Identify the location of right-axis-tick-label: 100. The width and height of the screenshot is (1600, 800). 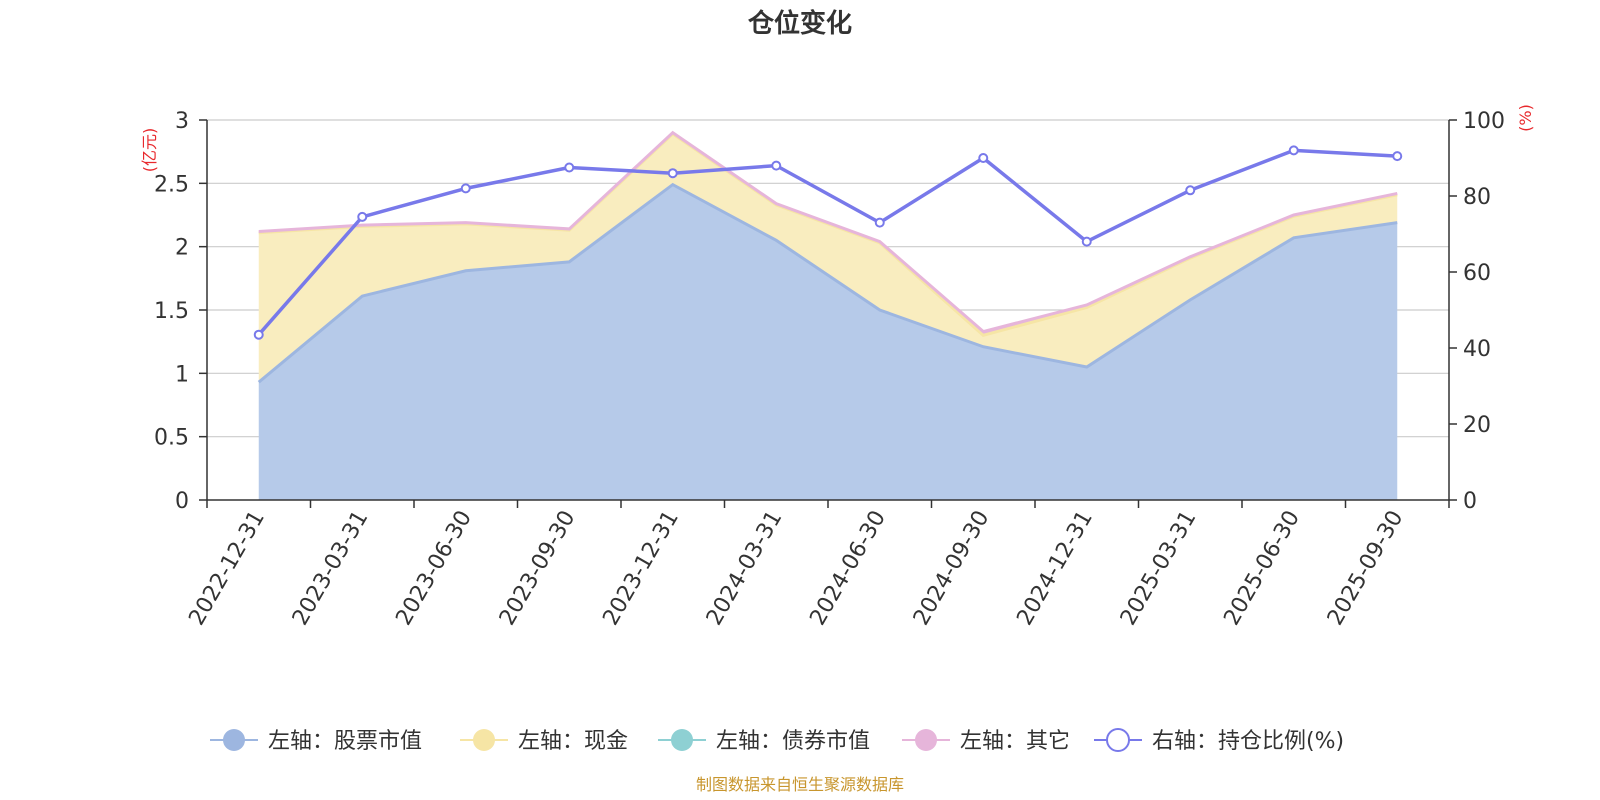
(1484, 121).